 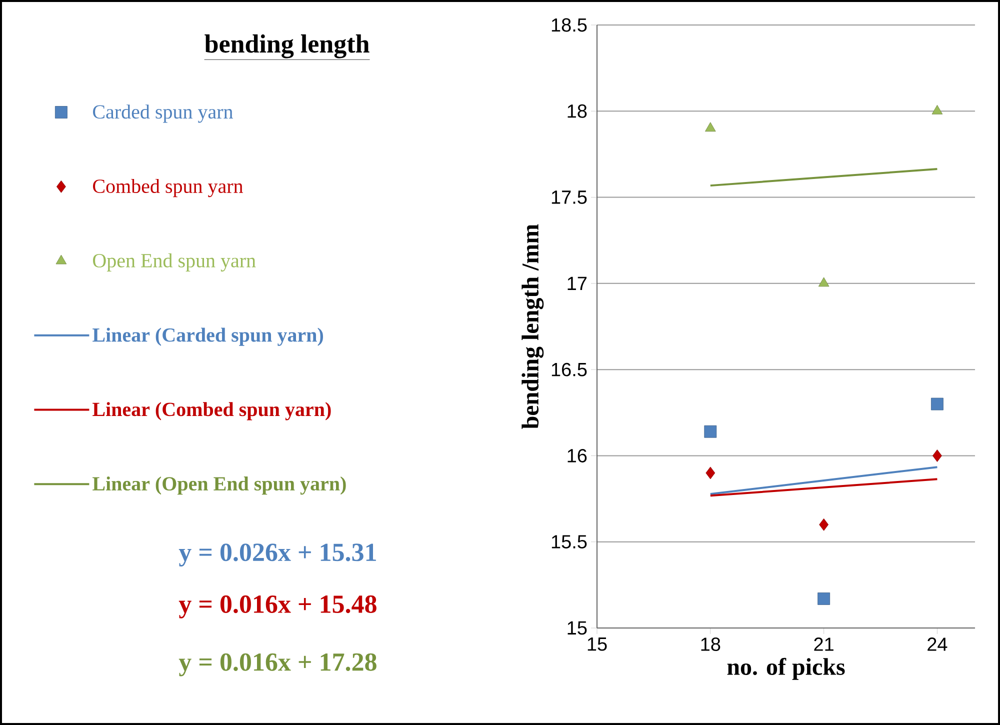 I want to click on y-tick-label: 18, so click(x=577, y=111).